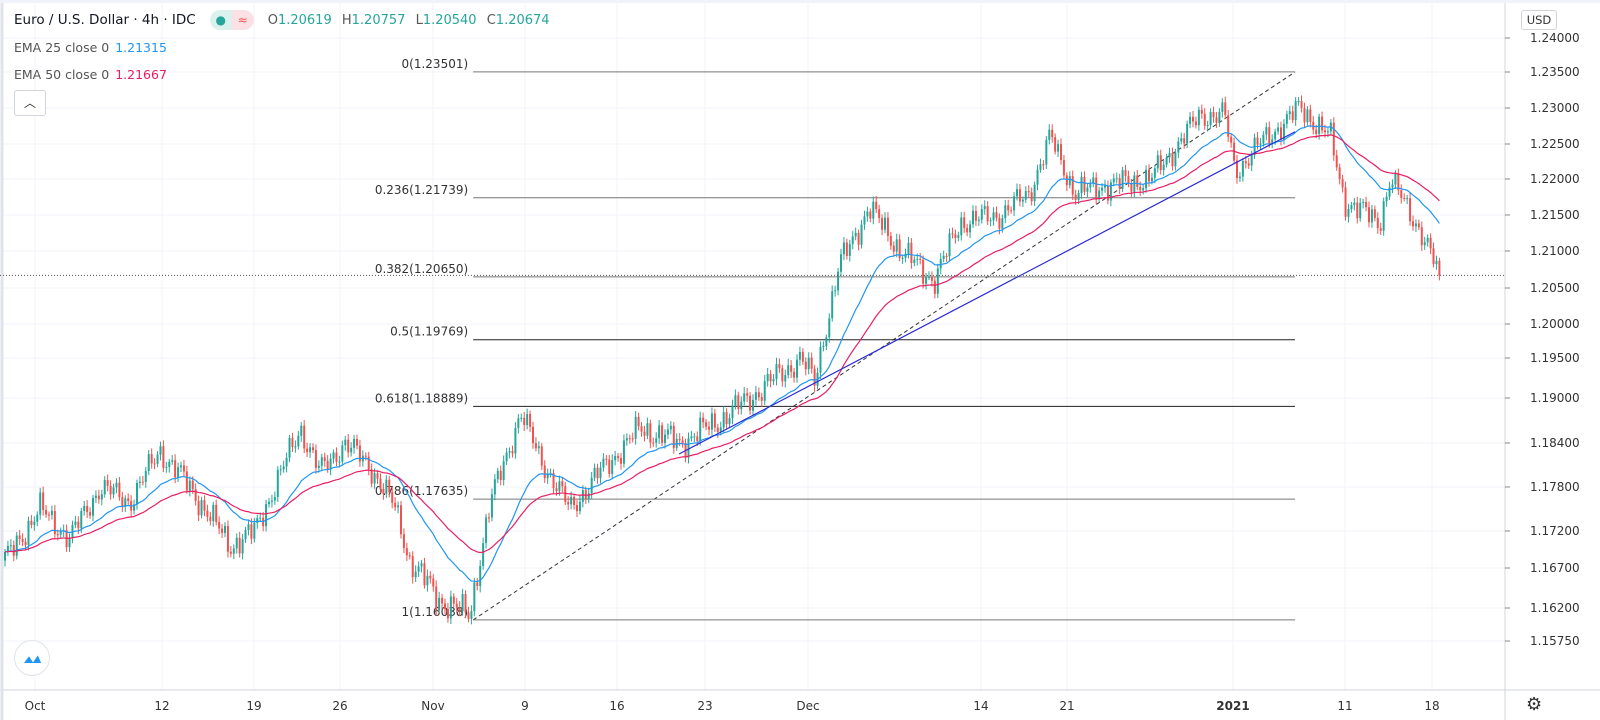 This screenshot has width=1600, height=720. What do you see at coordinates (1431, 706) in the screenshot?
I see `x-tick-label: 18` at bounding box center [1431, 706].